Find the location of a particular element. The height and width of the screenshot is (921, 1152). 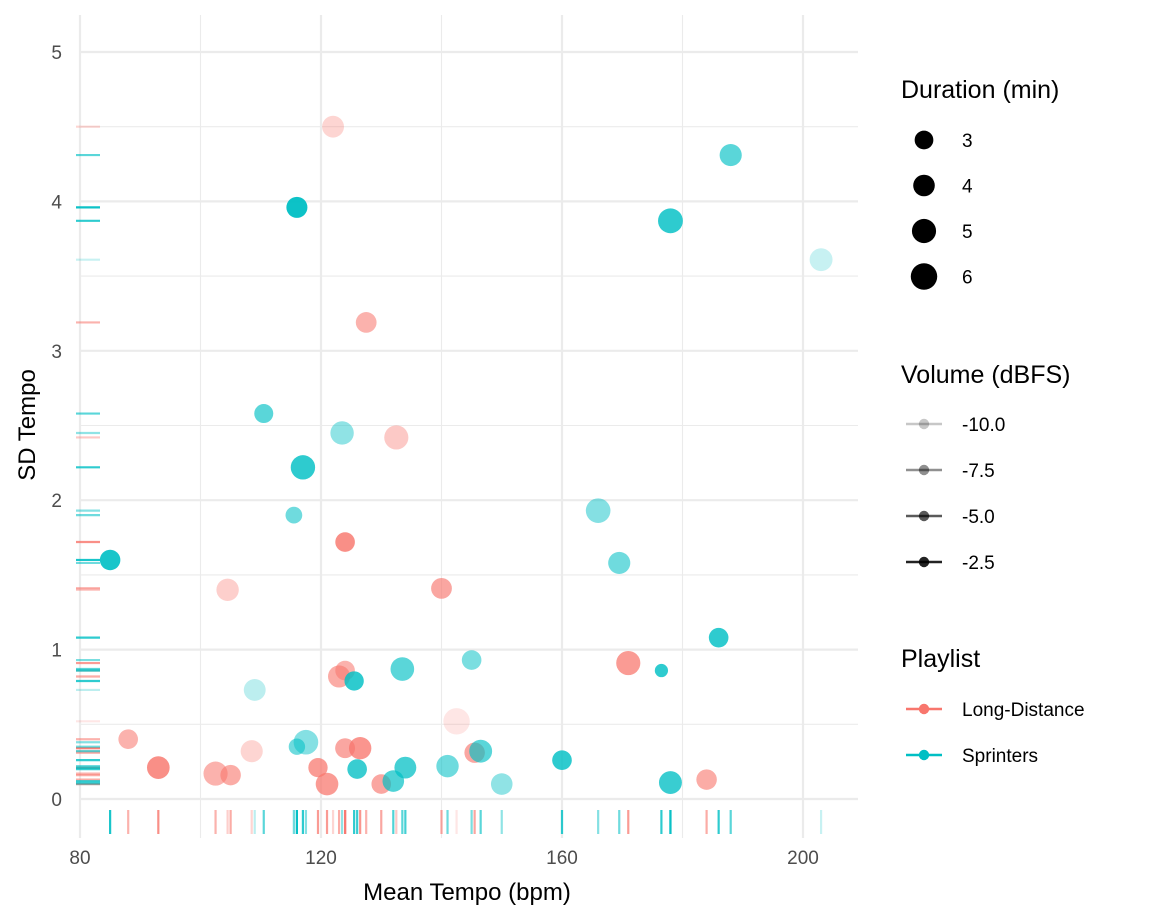

volume-legend-label: -5.0 is located at coordinates (978, 517).